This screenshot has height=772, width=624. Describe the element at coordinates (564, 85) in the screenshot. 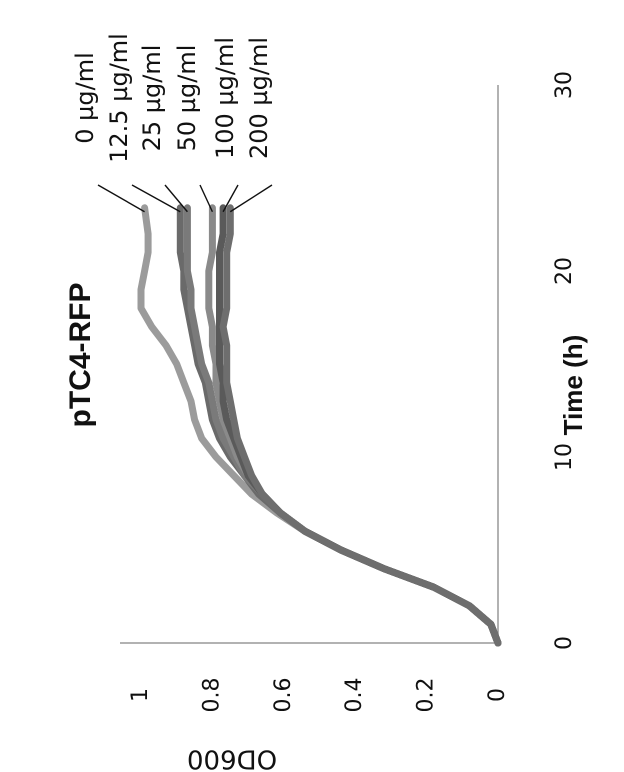

I see `time-tick-label: 30` at that location.